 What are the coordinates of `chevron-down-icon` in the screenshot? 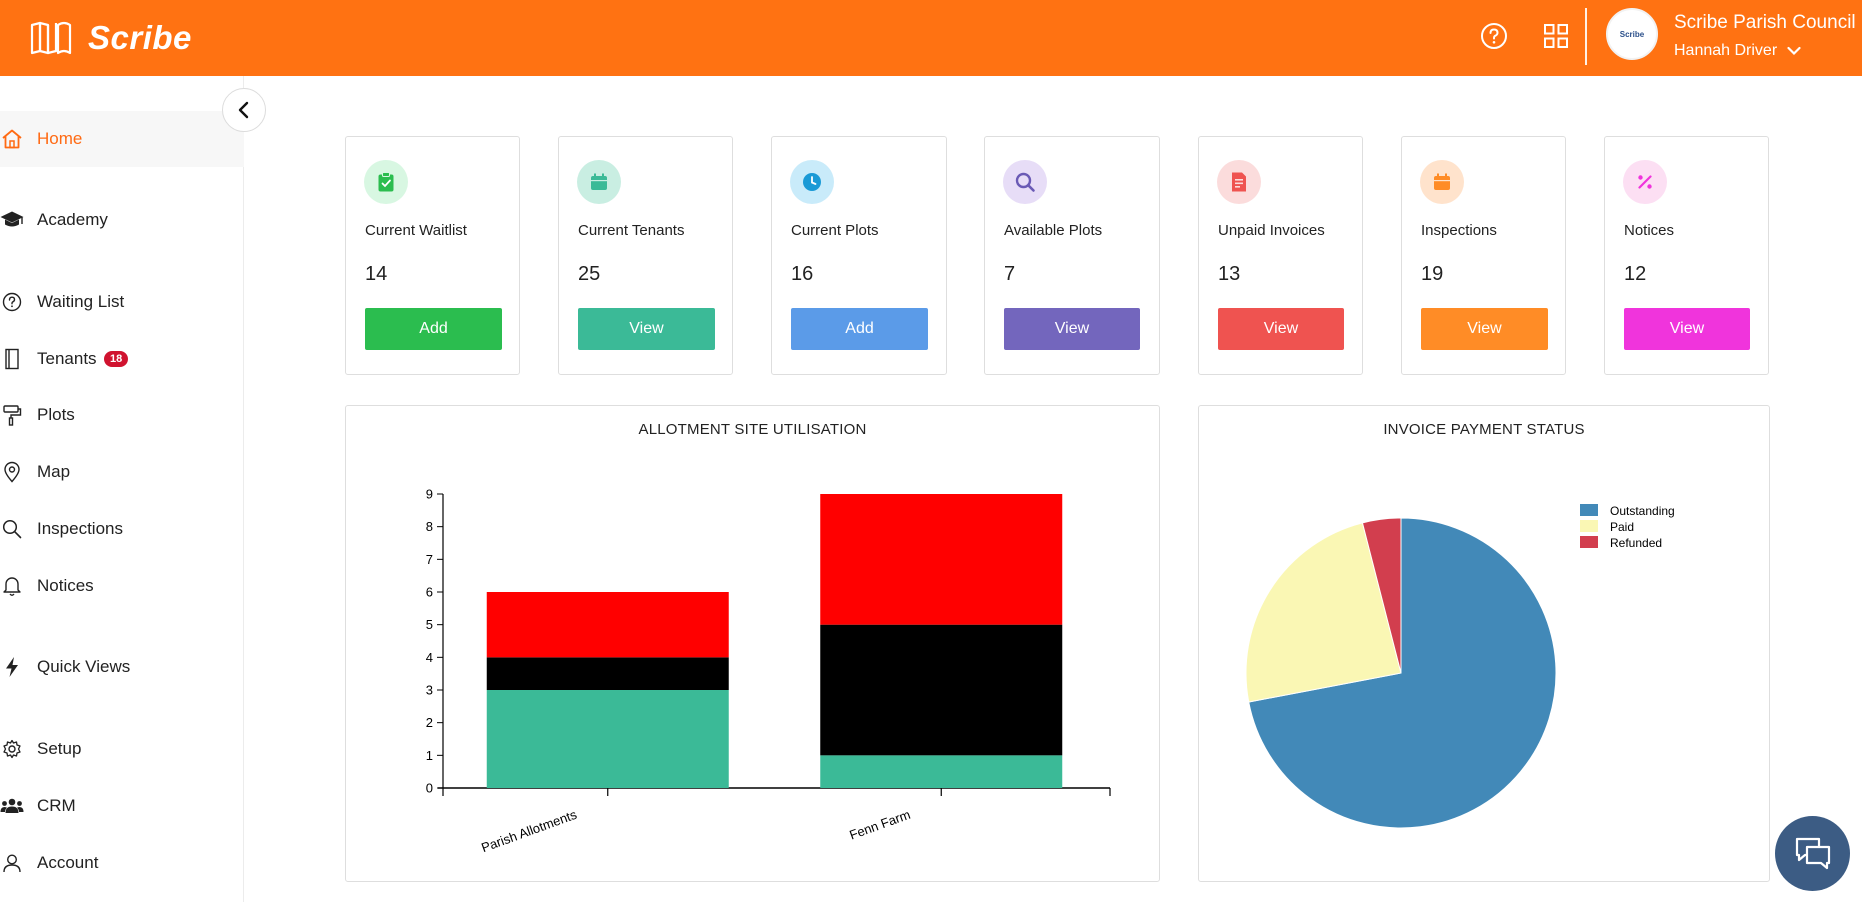 It's located at (1794, 51).